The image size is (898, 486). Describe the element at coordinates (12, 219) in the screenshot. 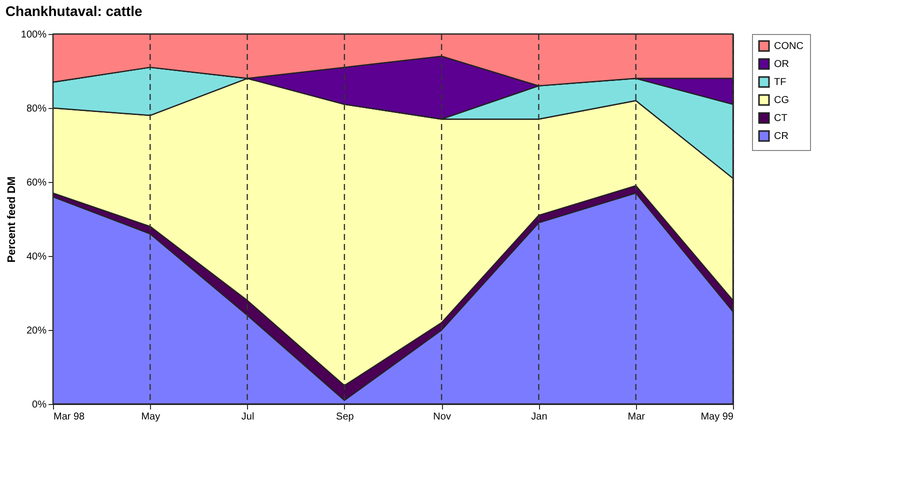

I see `y-axis-title: Percent feed DM` at that location.